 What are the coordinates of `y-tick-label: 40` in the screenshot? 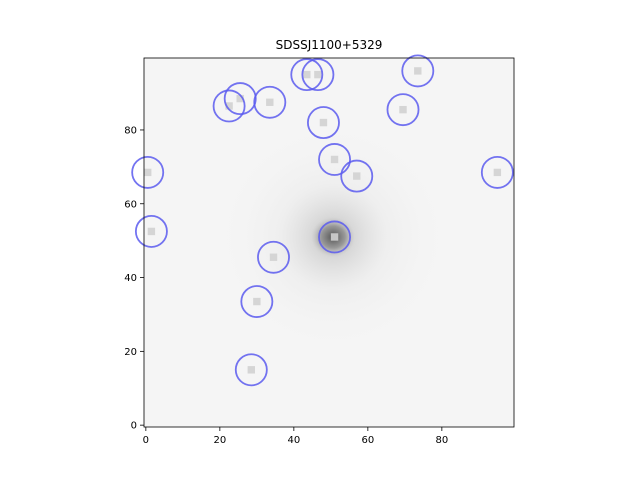 It's located at (130, 278).